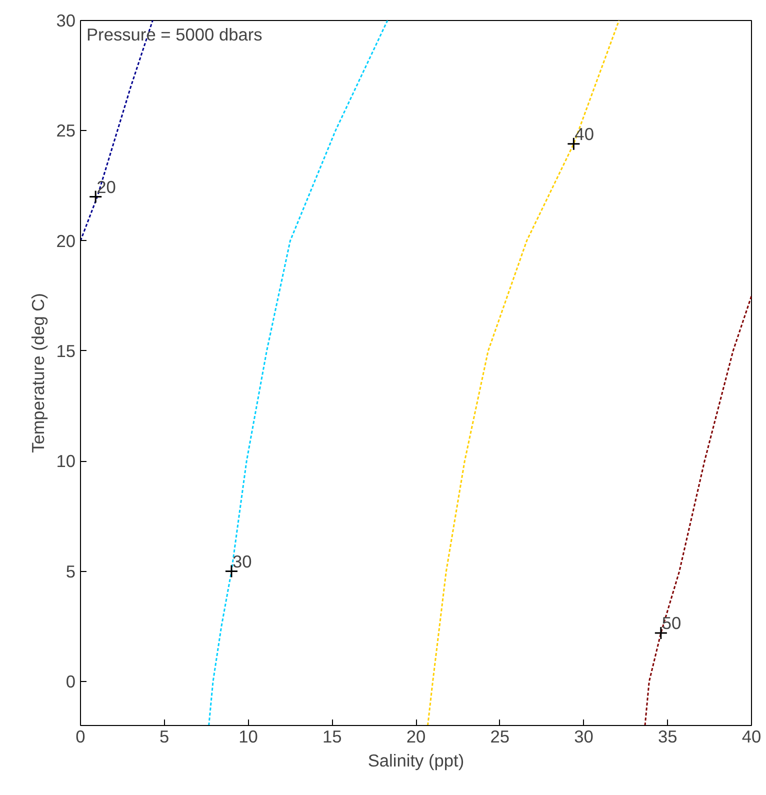 The height and width of the screenshot is (795, 766). I want to click on x-tick-label: 15, so click(332, 736).